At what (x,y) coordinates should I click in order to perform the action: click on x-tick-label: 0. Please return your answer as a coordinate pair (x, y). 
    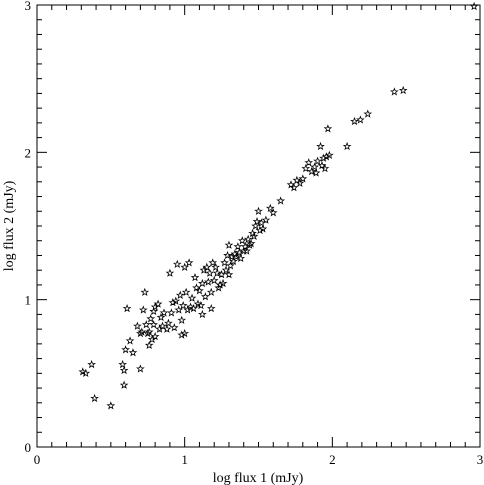
    Looking at the image, I should click on (37, 459).